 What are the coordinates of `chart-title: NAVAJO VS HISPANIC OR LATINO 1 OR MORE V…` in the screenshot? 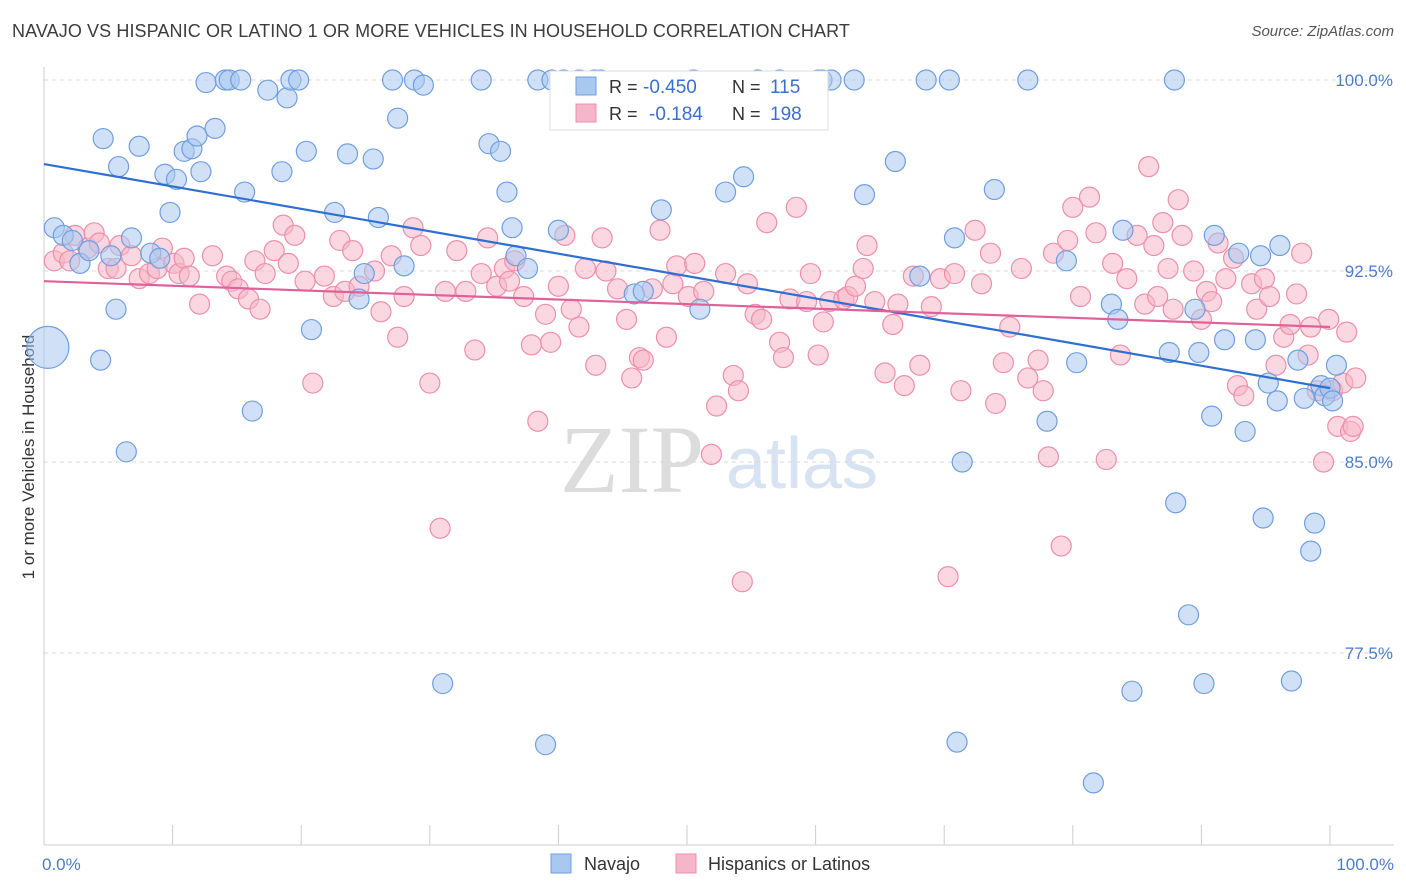 It's located at (431, 31).